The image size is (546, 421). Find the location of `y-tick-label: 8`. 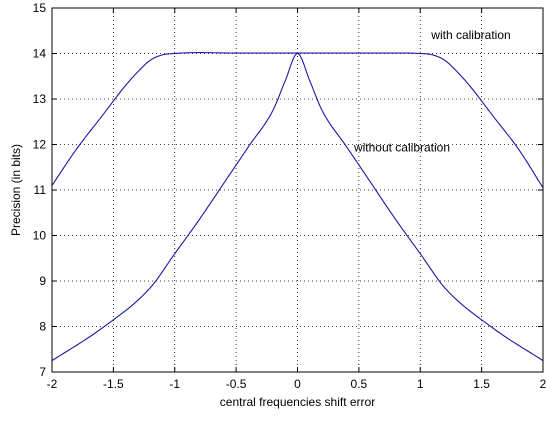

y-tick-label: 8 is located at coordinates (42, 327).